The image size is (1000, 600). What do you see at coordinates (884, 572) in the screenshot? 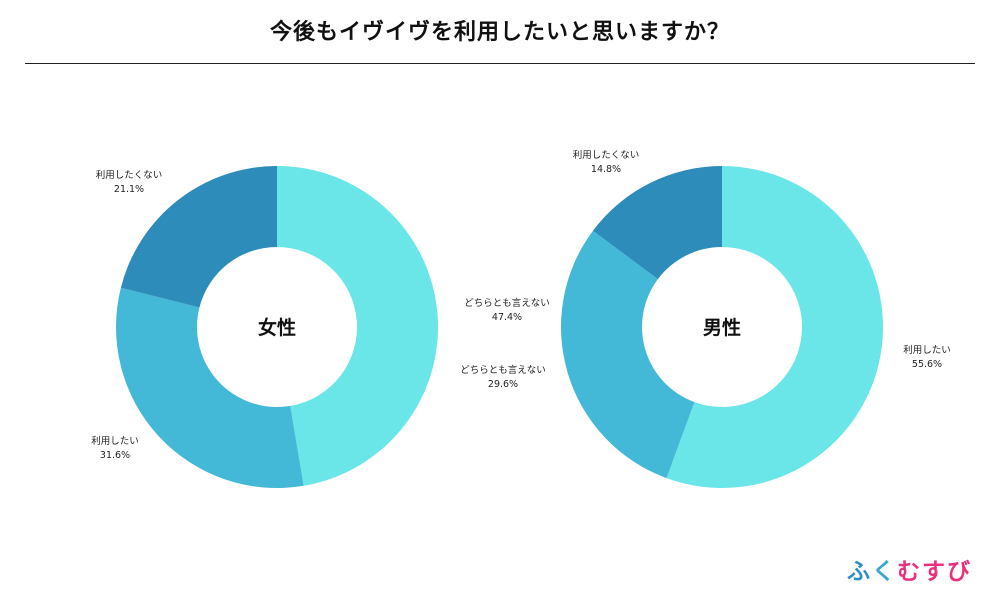
I see `logo-char: く` at bounding box center [884, 572].